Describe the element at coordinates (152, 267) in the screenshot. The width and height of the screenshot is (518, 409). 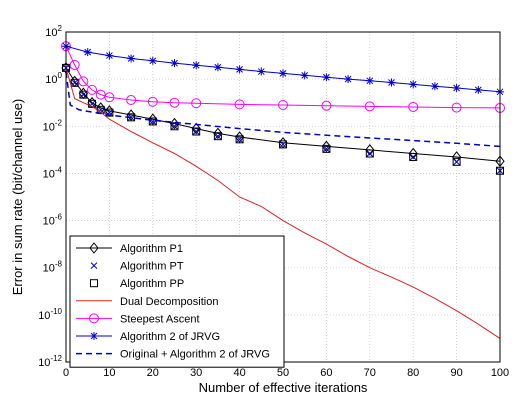
I see `legend-label: Algorithm PT` at that location.